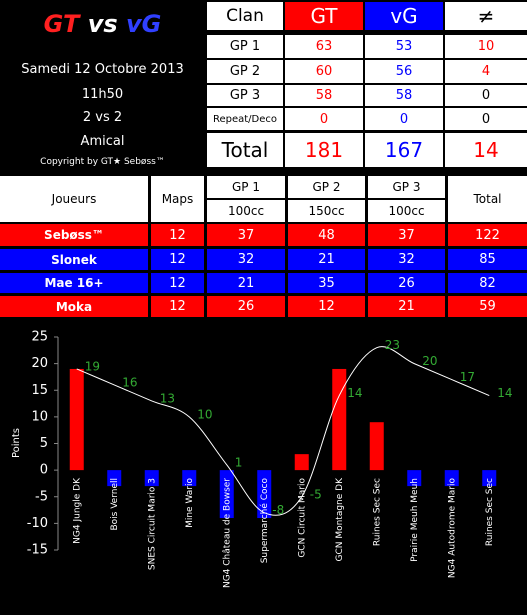 The width and height of the screenshot is (527, 615). I want to click on data-label: 19, so click(92, 366).